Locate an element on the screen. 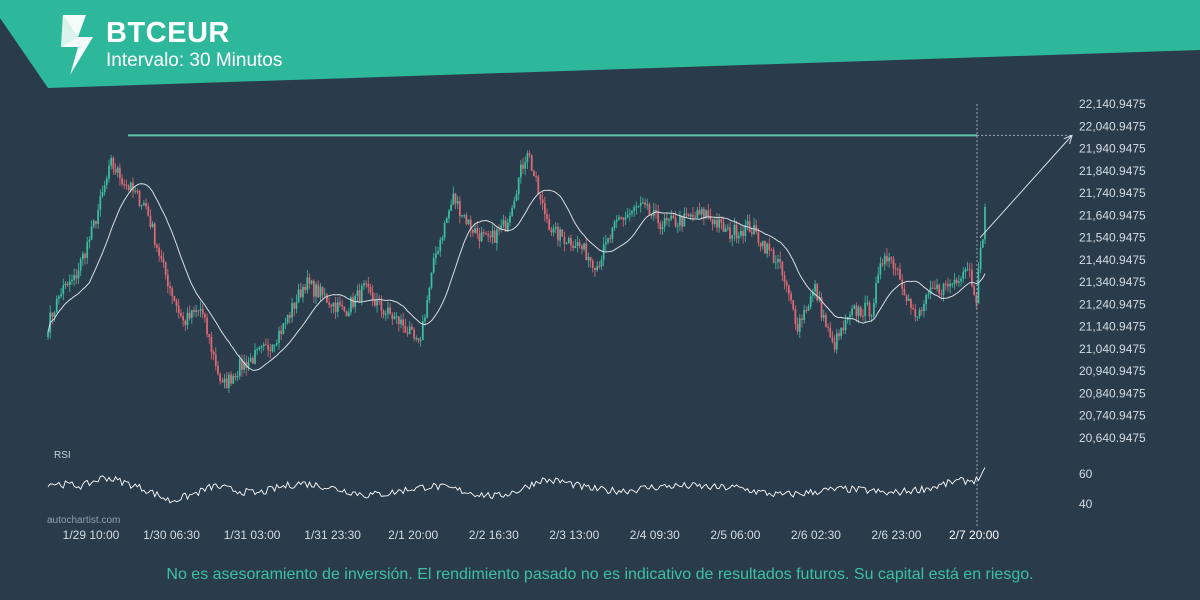 The image size is (1200, 600). chart-title: BTCEUR is located at coordinates (168, 33).